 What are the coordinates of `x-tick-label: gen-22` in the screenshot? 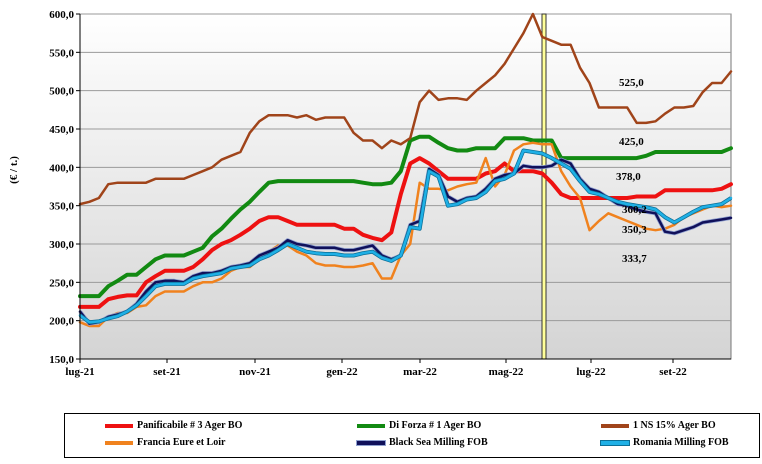 It's located at (342, 372).